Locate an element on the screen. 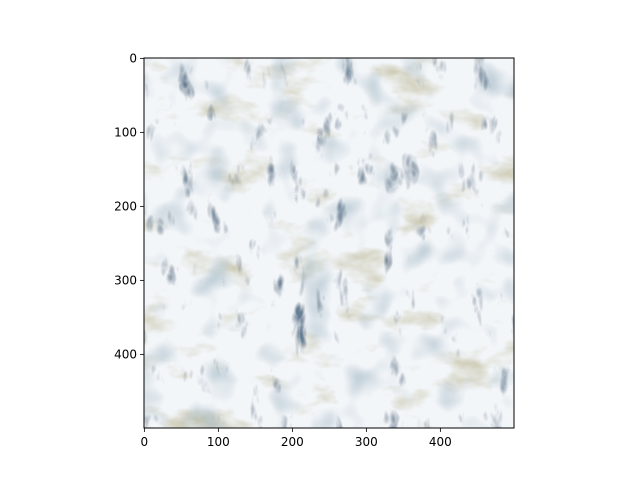 The height and width of the screenshot is (480, 640). y-tick-label: 100 is located at coordinates (125, 132).